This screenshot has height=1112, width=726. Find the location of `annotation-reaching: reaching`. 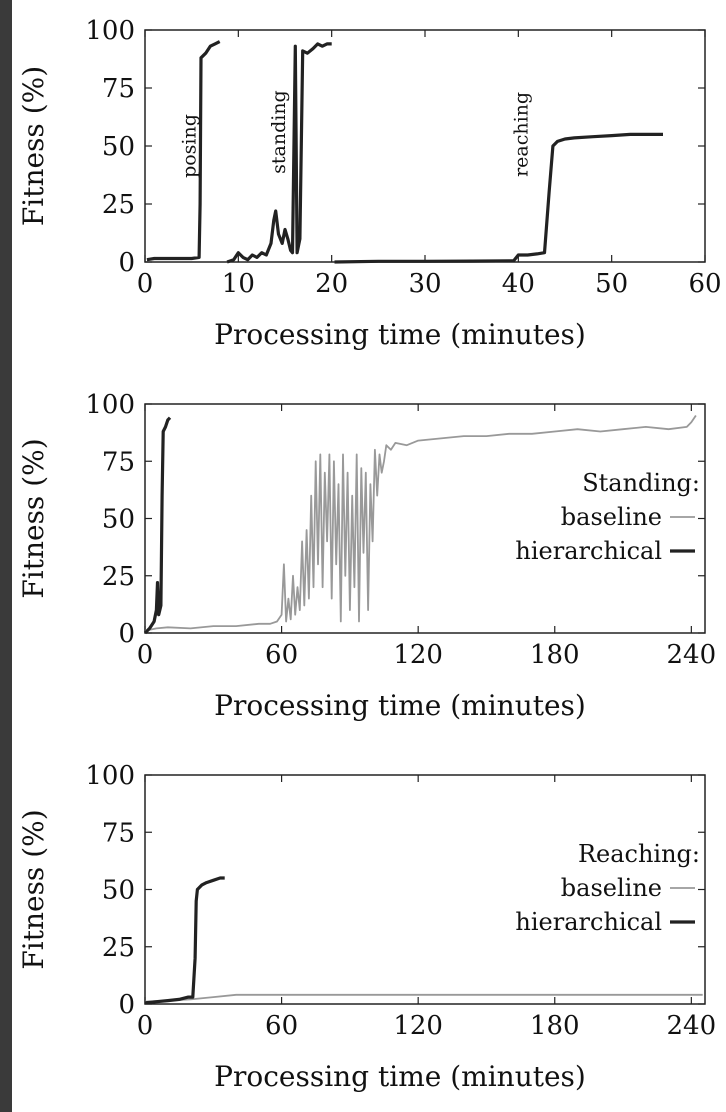

annotation-reaching: reaching is located at coordinates (522, 134).